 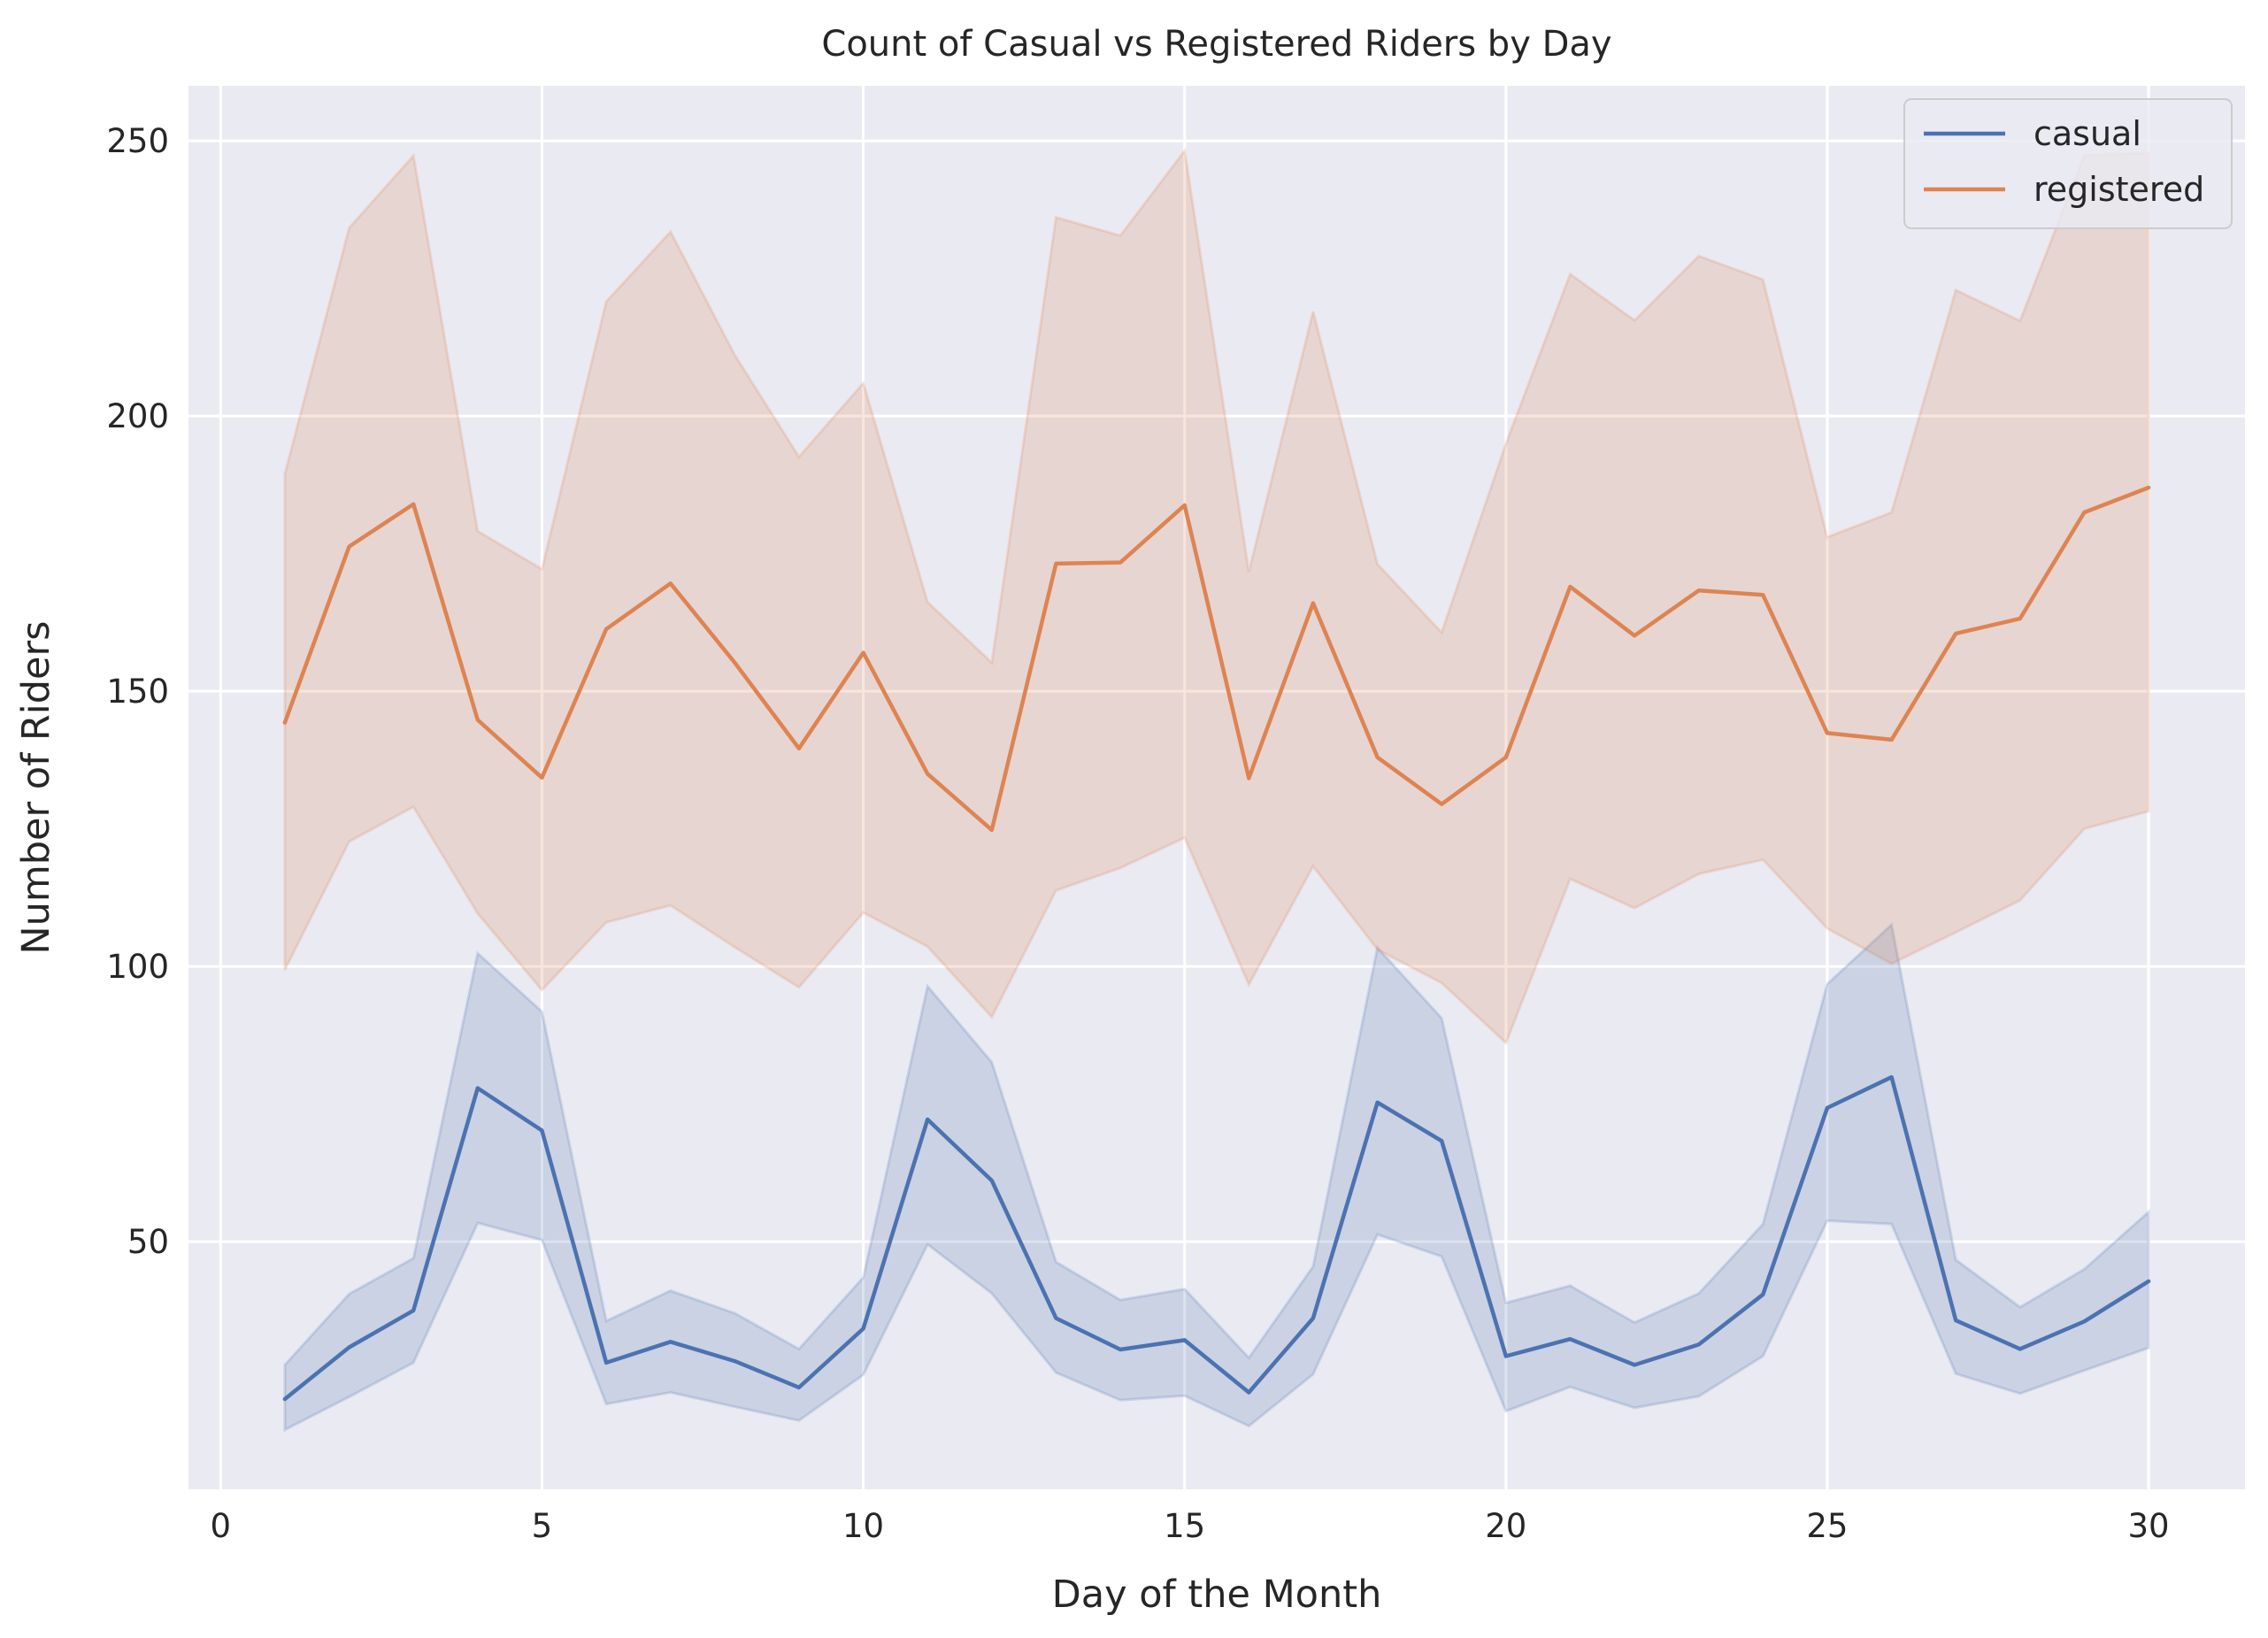 What do you see at coordinates (137, 141) in the screenshot?
I see `y-tick-label: 250` at bounding box center [137, 141].